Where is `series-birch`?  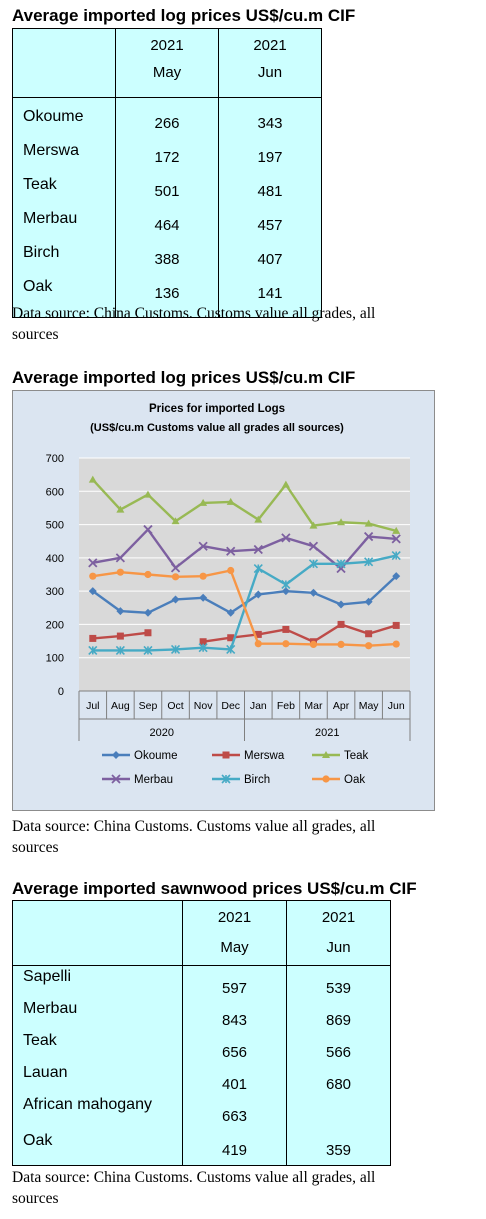 series-birch is located at coordinates (244, 602).